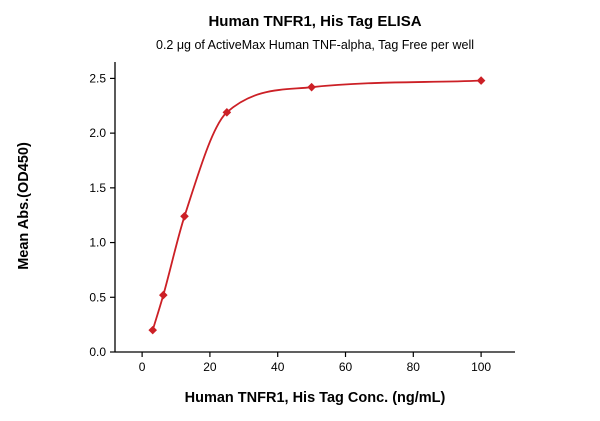 This screenshot has width=600, height=421. Describe the element at coordinates (315, 21) in the screenshot. I see `chart-title: Human TNFR1, His Tag ELISA` at that location.